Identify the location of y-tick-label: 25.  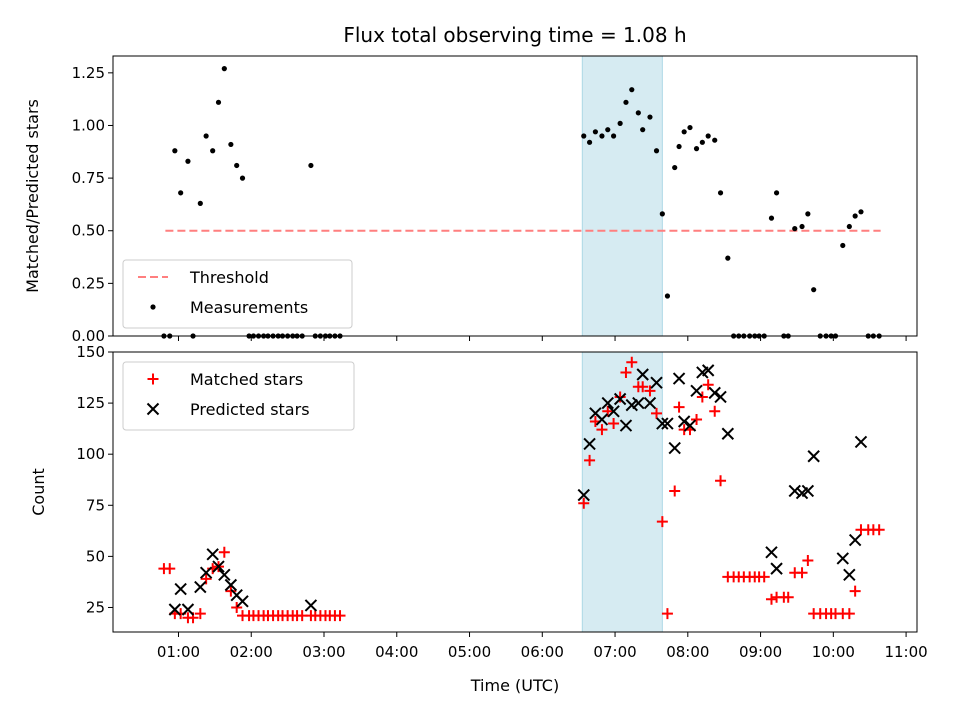
(95, 607).